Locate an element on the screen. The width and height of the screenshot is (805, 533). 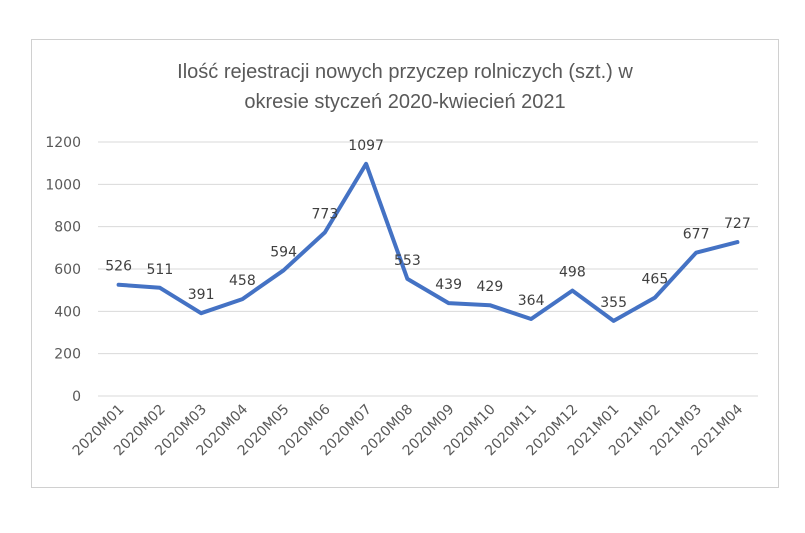
data-label: 465 is located at coordinates (655, 280).